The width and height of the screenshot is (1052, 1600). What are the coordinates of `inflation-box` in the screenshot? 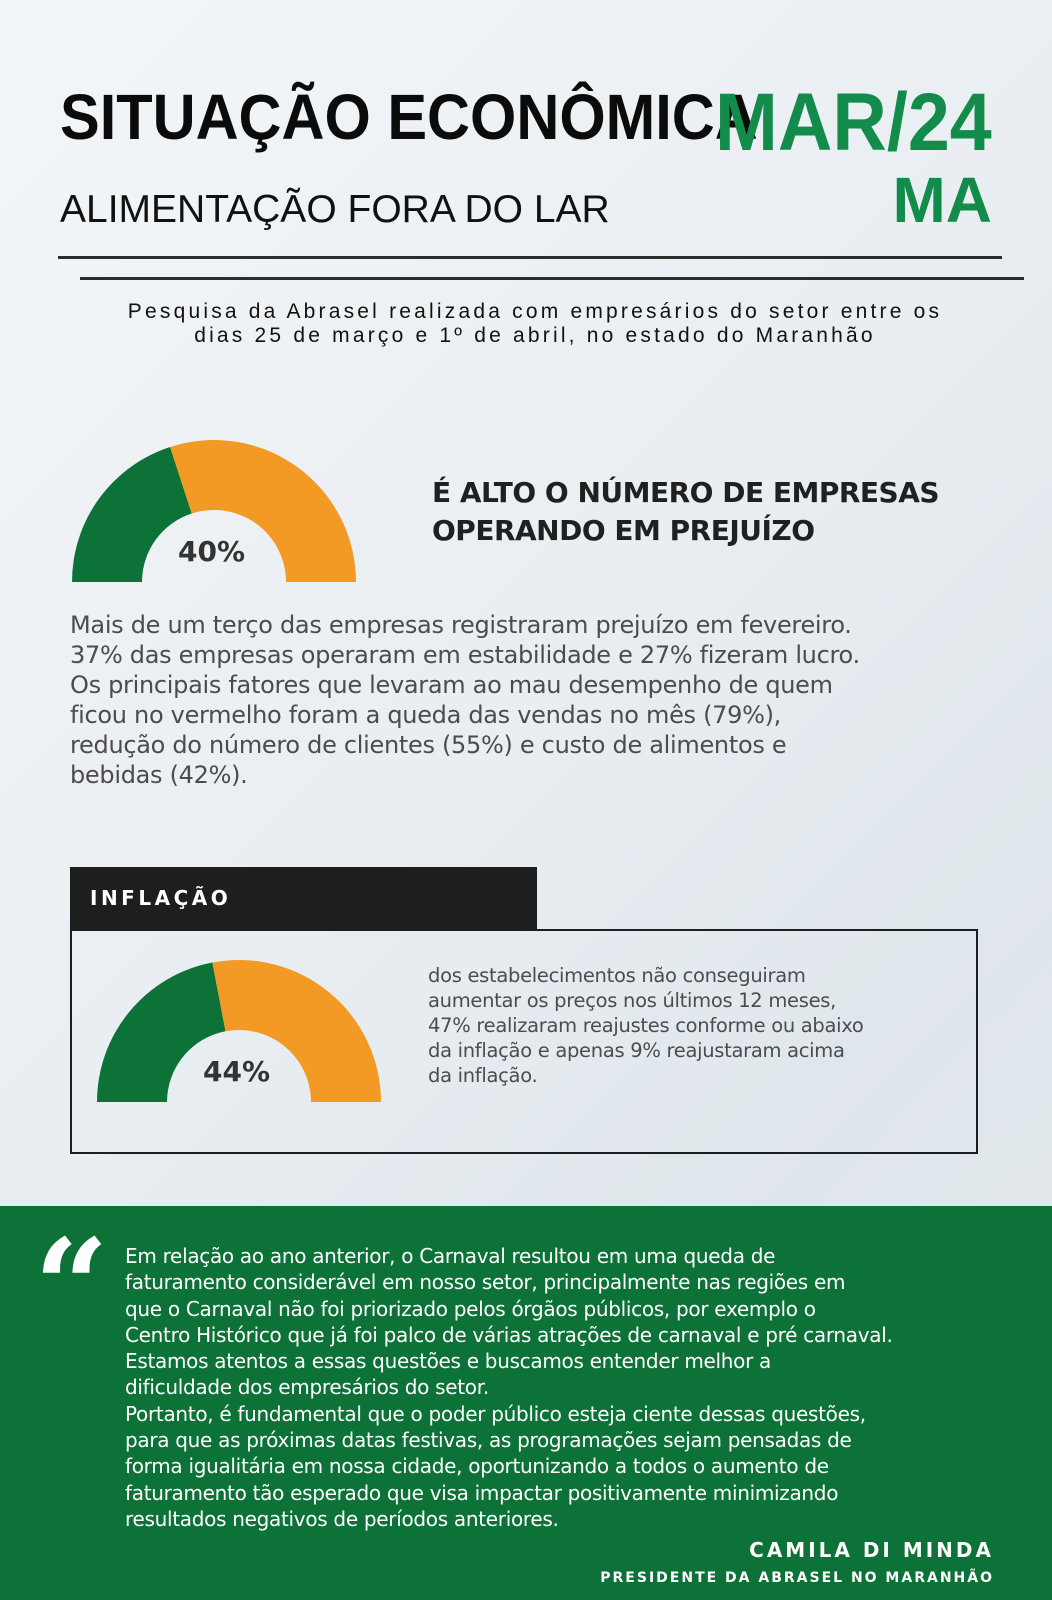 It's located at (524, 1041).